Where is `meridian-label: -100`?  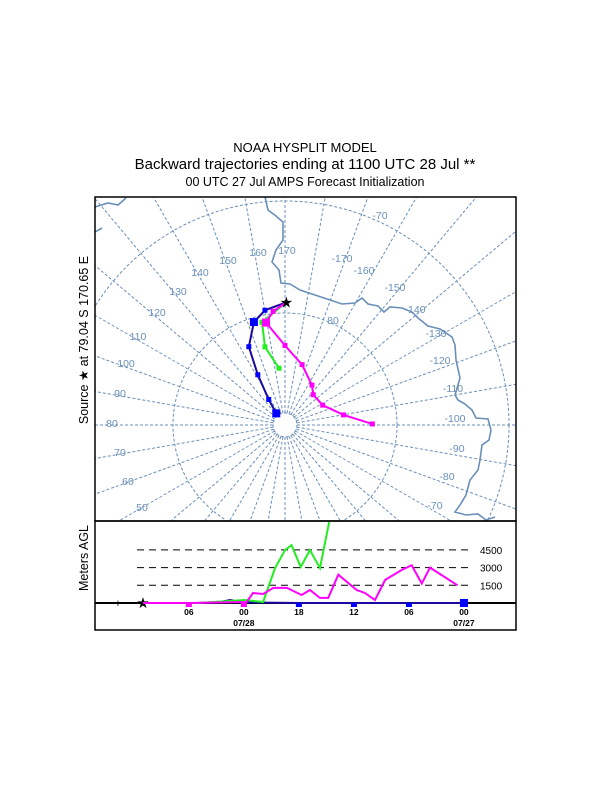 meridian-label: -100 is located at coordinates (454, 419).